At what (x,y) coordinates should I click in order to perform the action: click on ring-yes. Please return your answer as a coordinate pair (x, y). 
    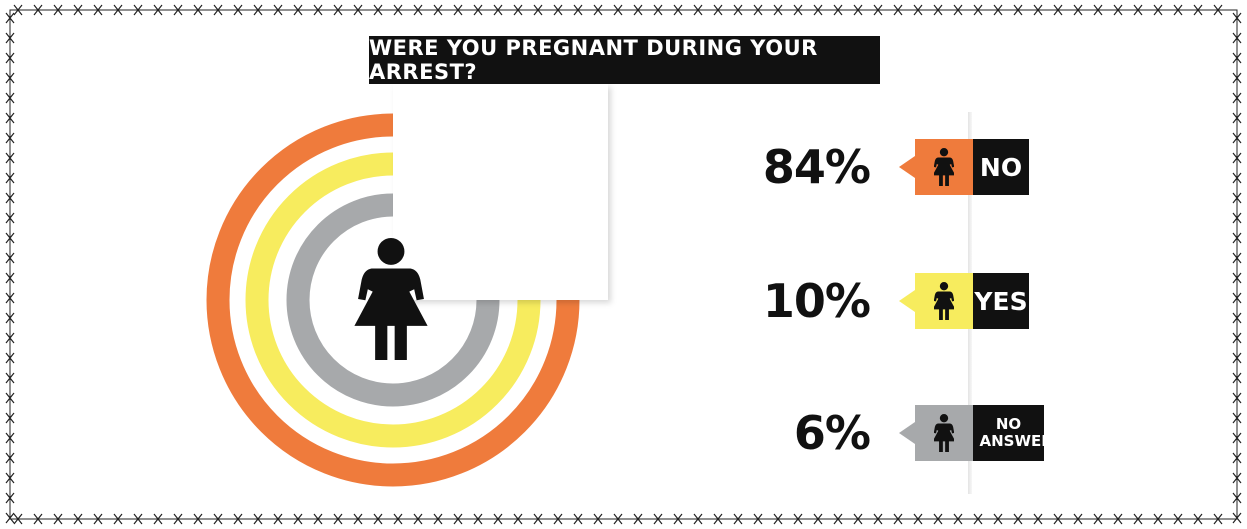
    Looking at the image, I should click on (393, 300).